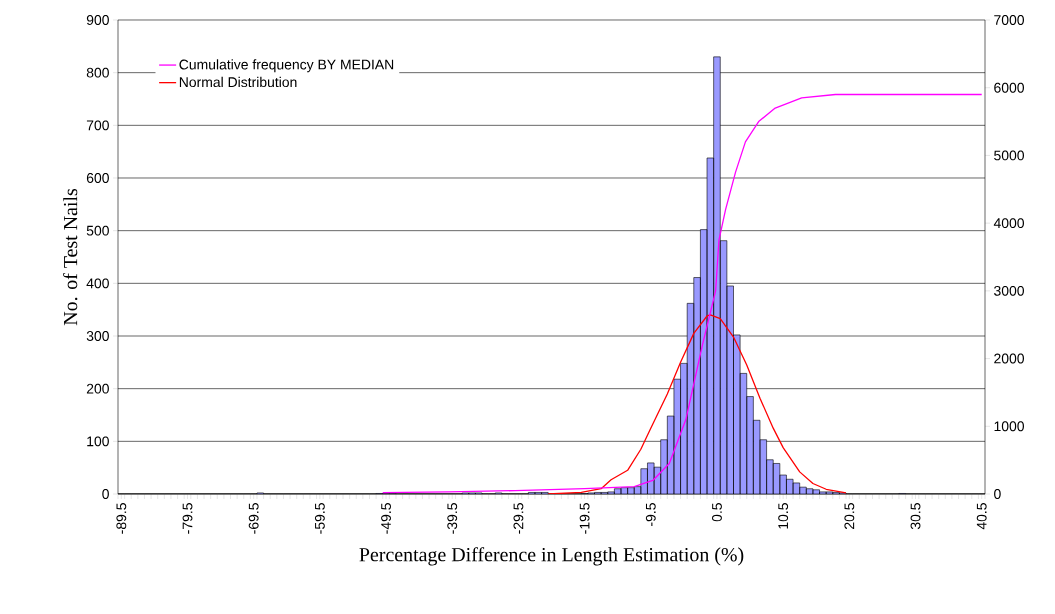 This screenshot has width=1055, height=614. What do you see at coordinates (97, 230) in the screenshot?
I see `y-tick-label: 500` at bounding box center [97, 230].